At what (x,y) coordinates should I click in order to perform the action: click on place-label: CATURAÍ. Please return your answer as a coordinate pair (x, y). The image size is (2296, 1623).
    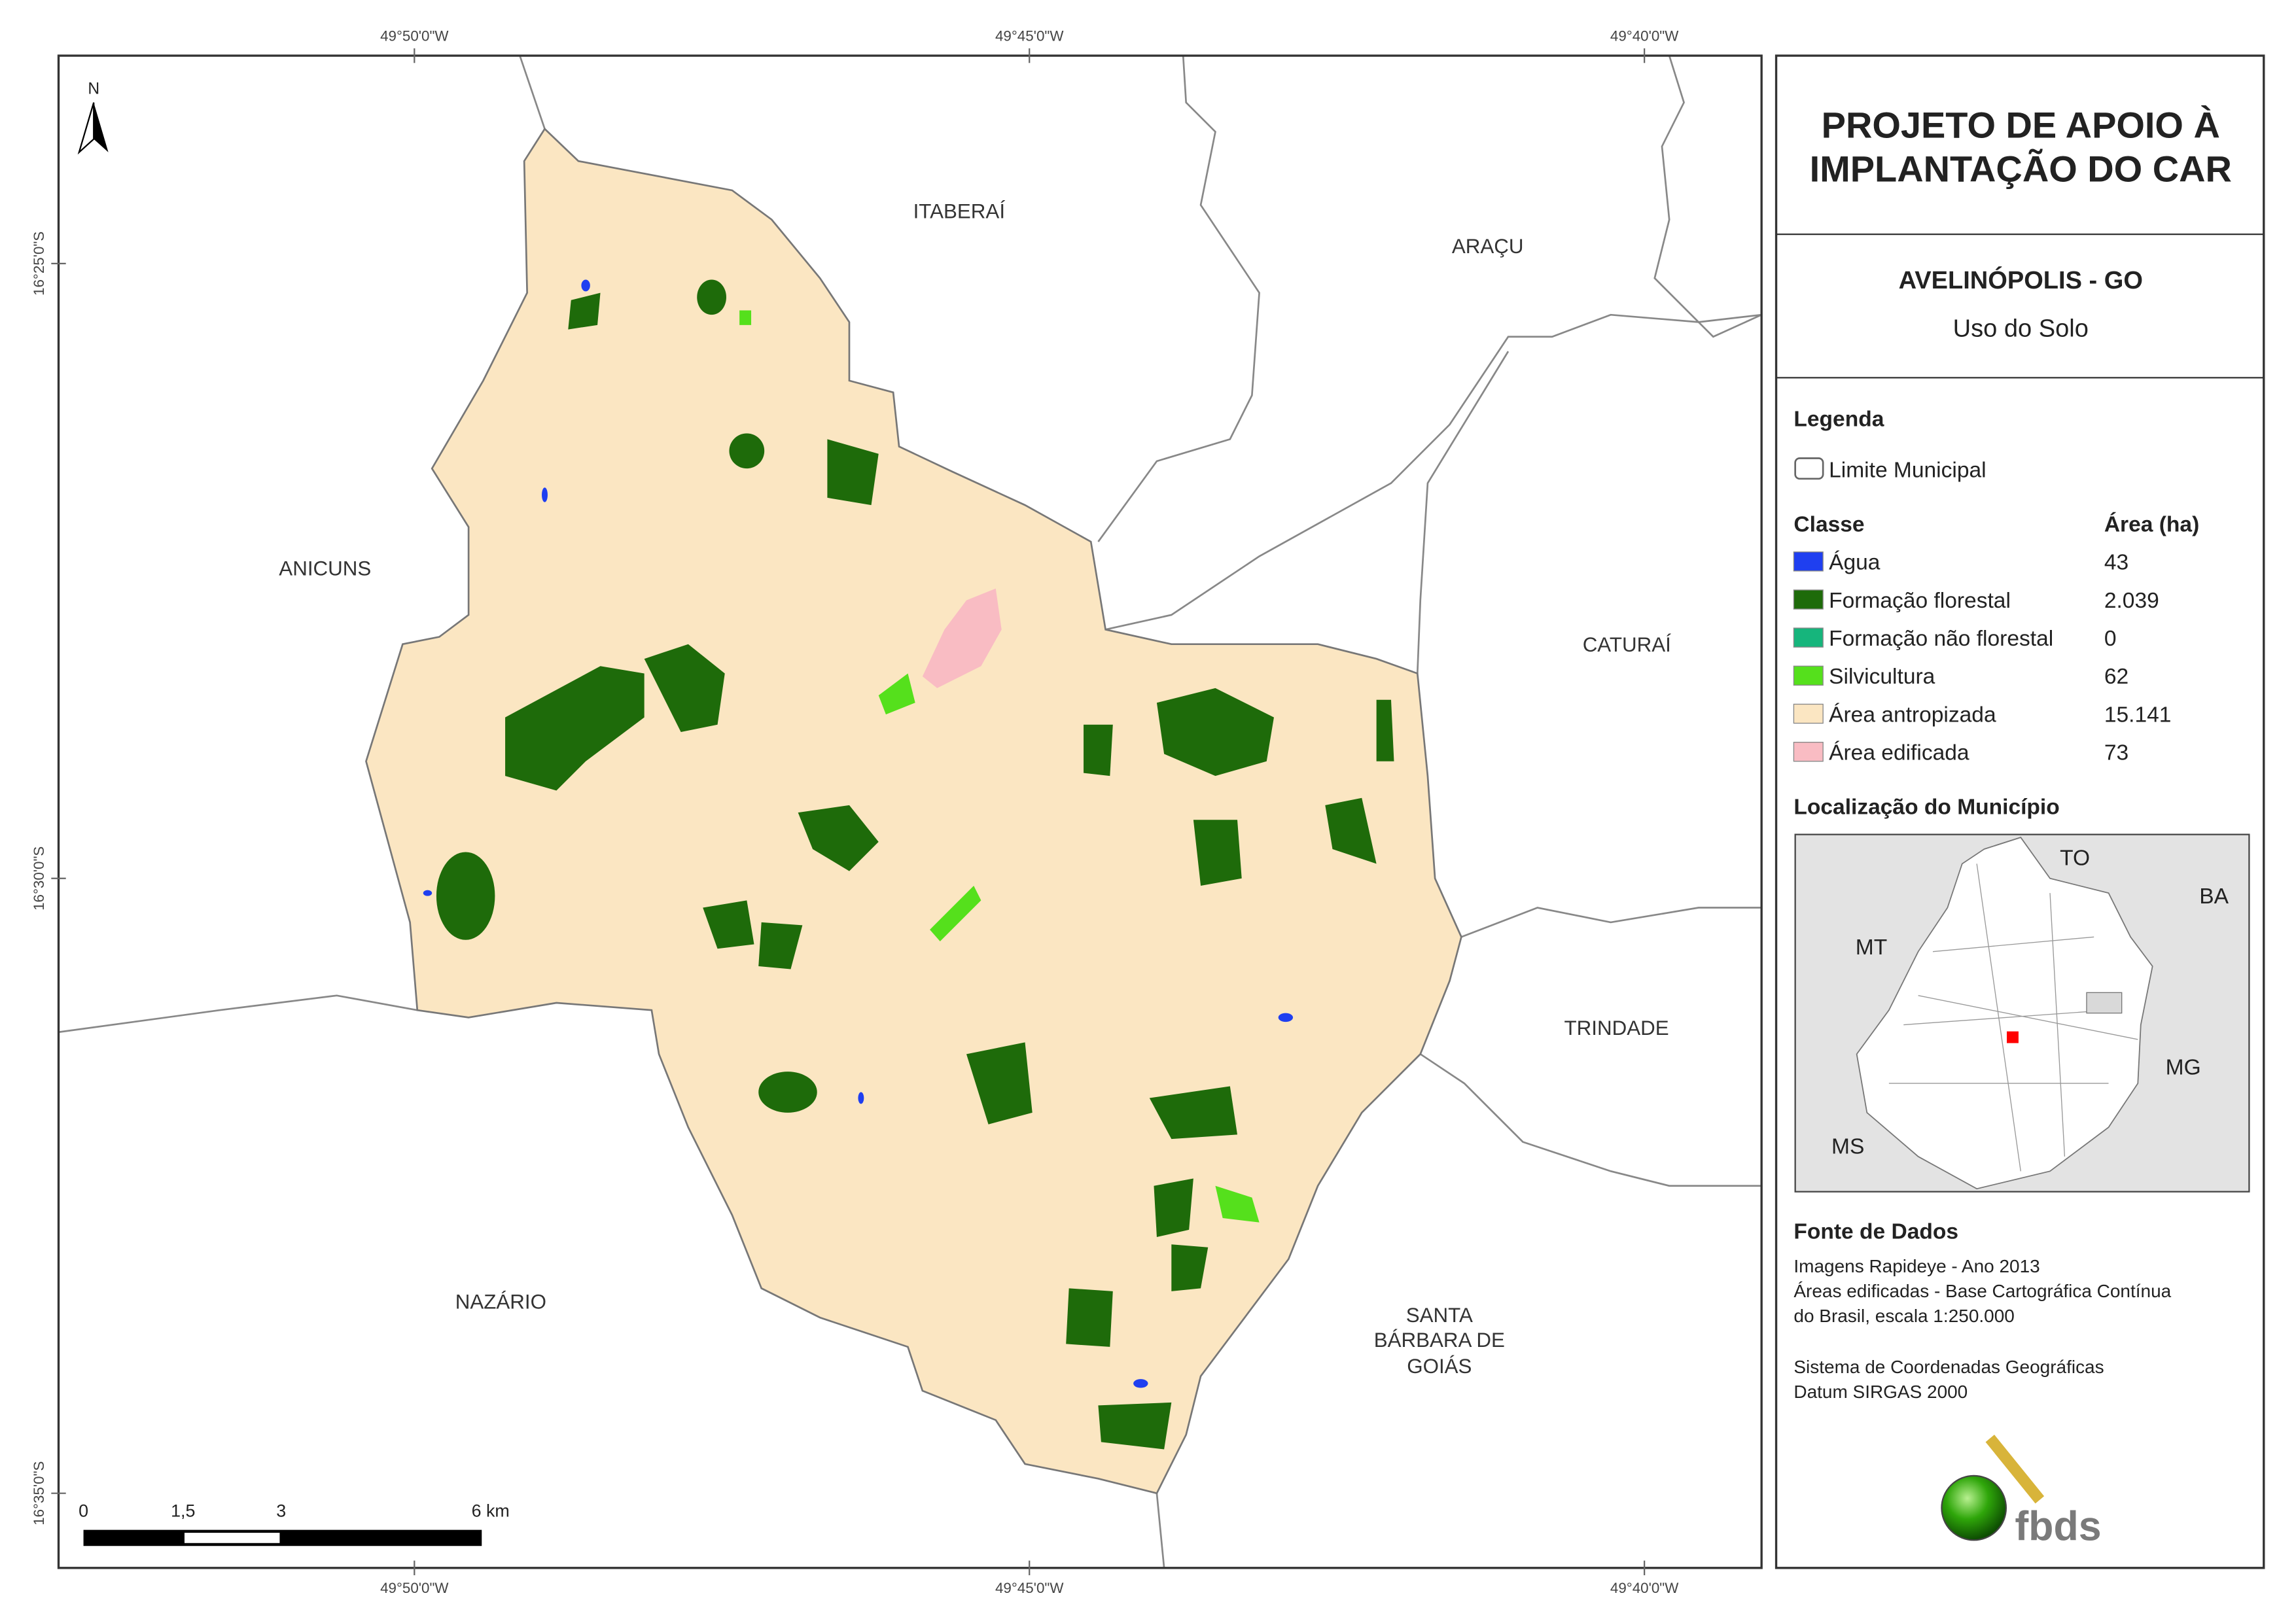
    Looking at the image, I should click on (1627, 645).